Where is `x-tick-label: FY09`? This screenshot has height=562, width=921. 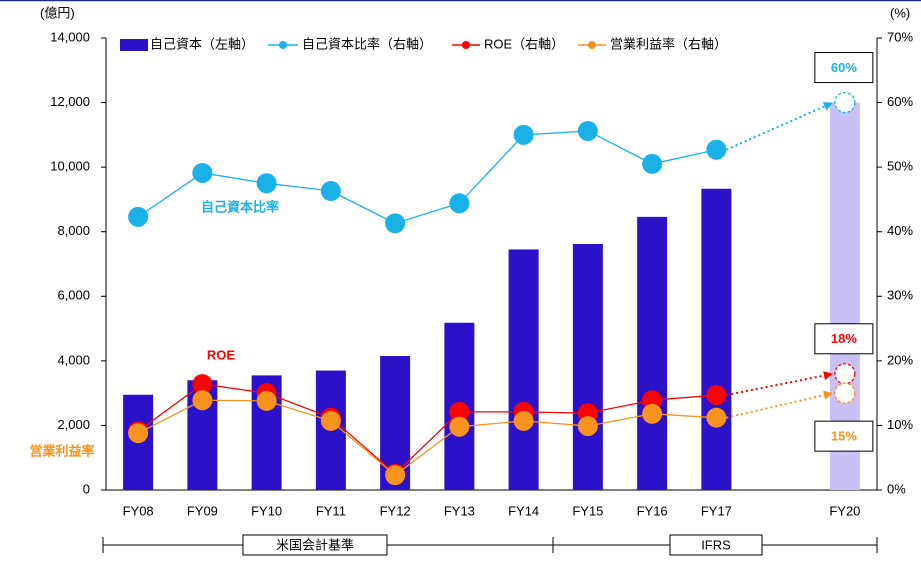 x-tick-label: FY09 is located at coordinates (202, 510).